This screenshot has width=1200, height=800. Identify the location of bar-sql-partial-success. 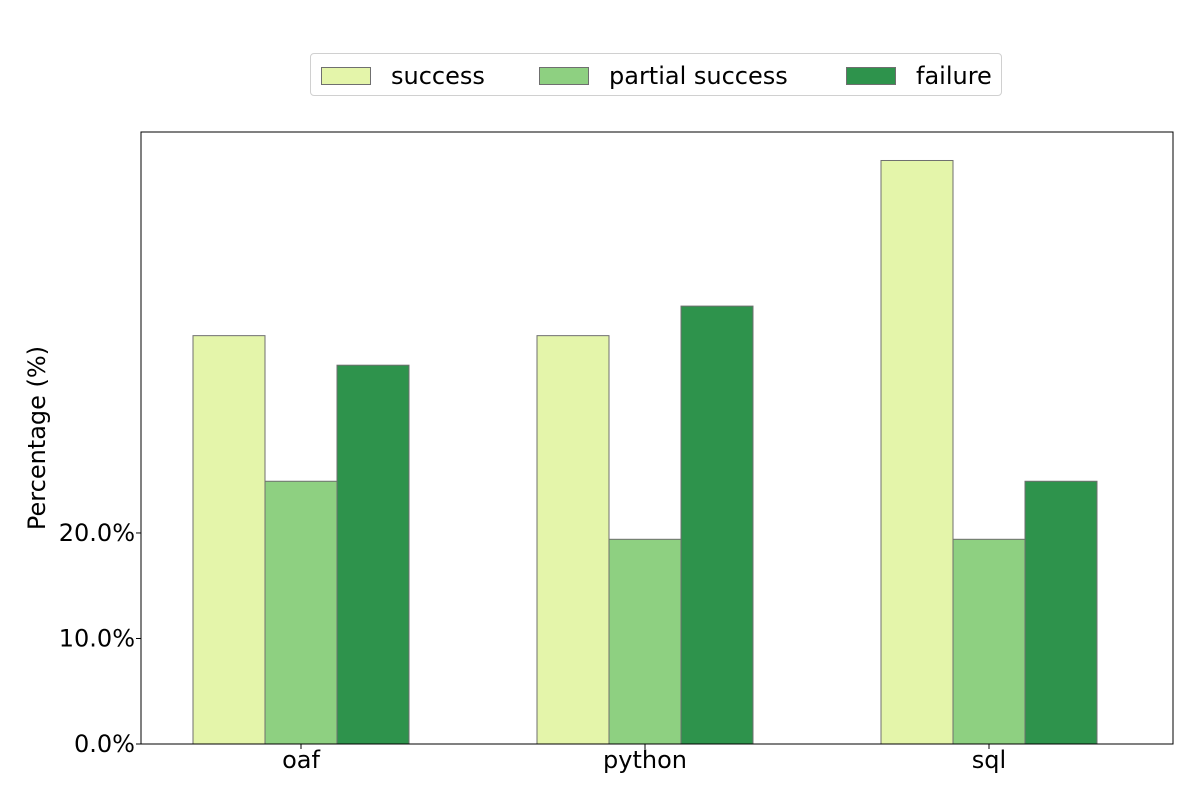
(989, 641).